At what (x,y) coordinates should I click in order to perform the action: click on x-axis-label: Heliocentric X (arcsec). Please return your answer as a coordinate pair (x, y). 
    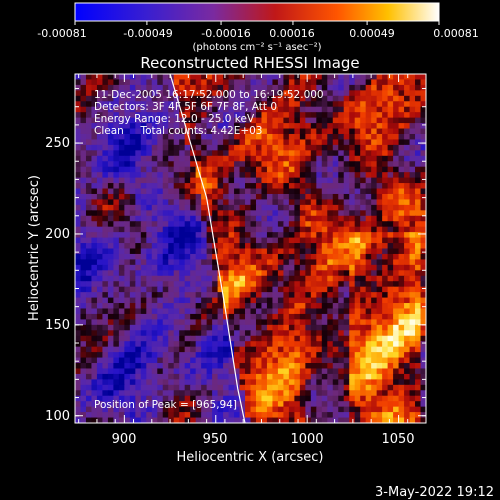
    Looking at the image, I should click on (250, 457).